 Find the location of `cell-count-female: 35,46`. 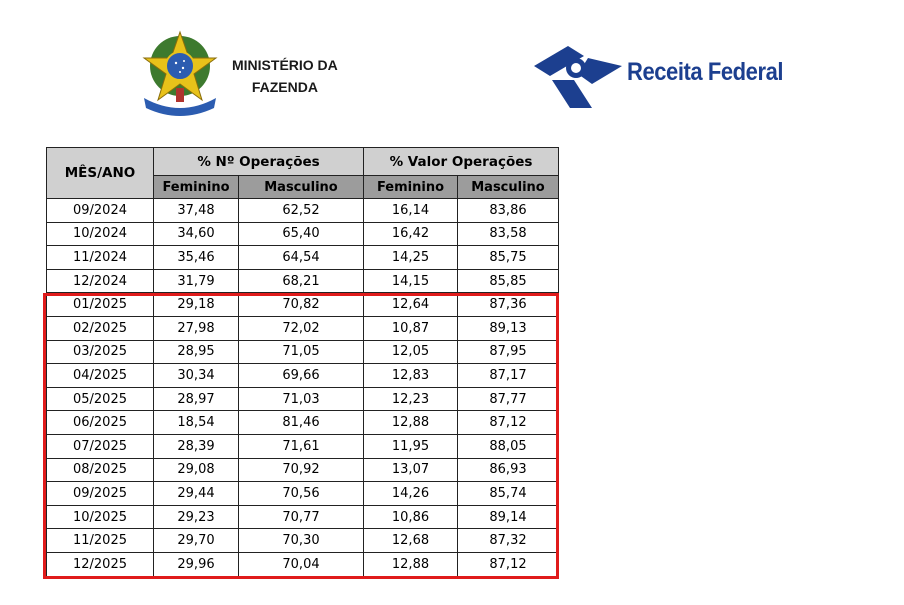

cell-count-female: 35,46 is located at coordinates (196, 257).